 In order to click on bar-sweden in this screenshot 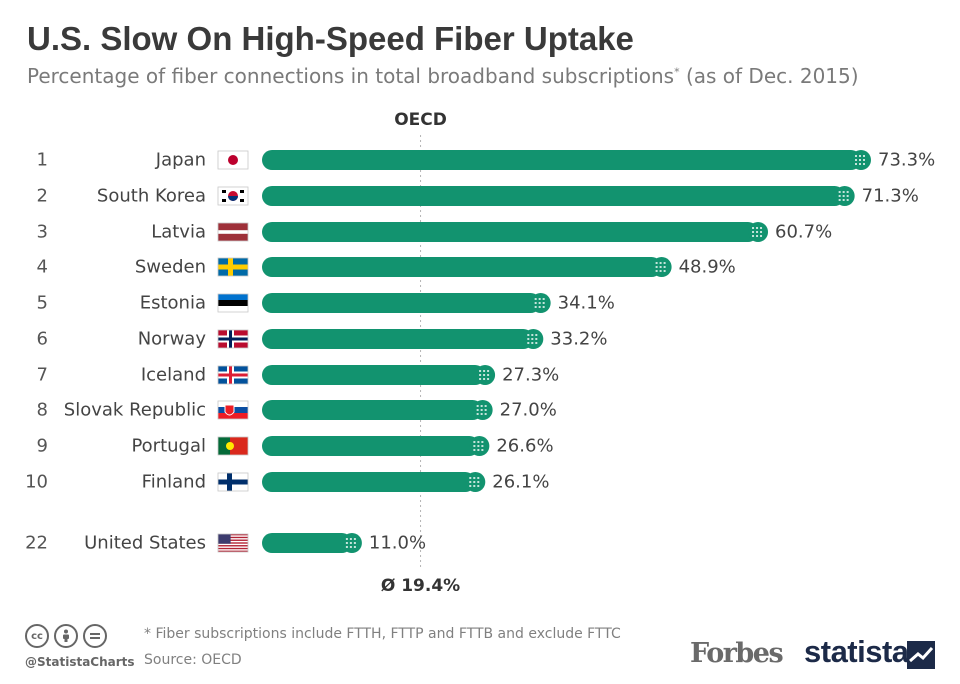, I will do `click(462, 267)`.